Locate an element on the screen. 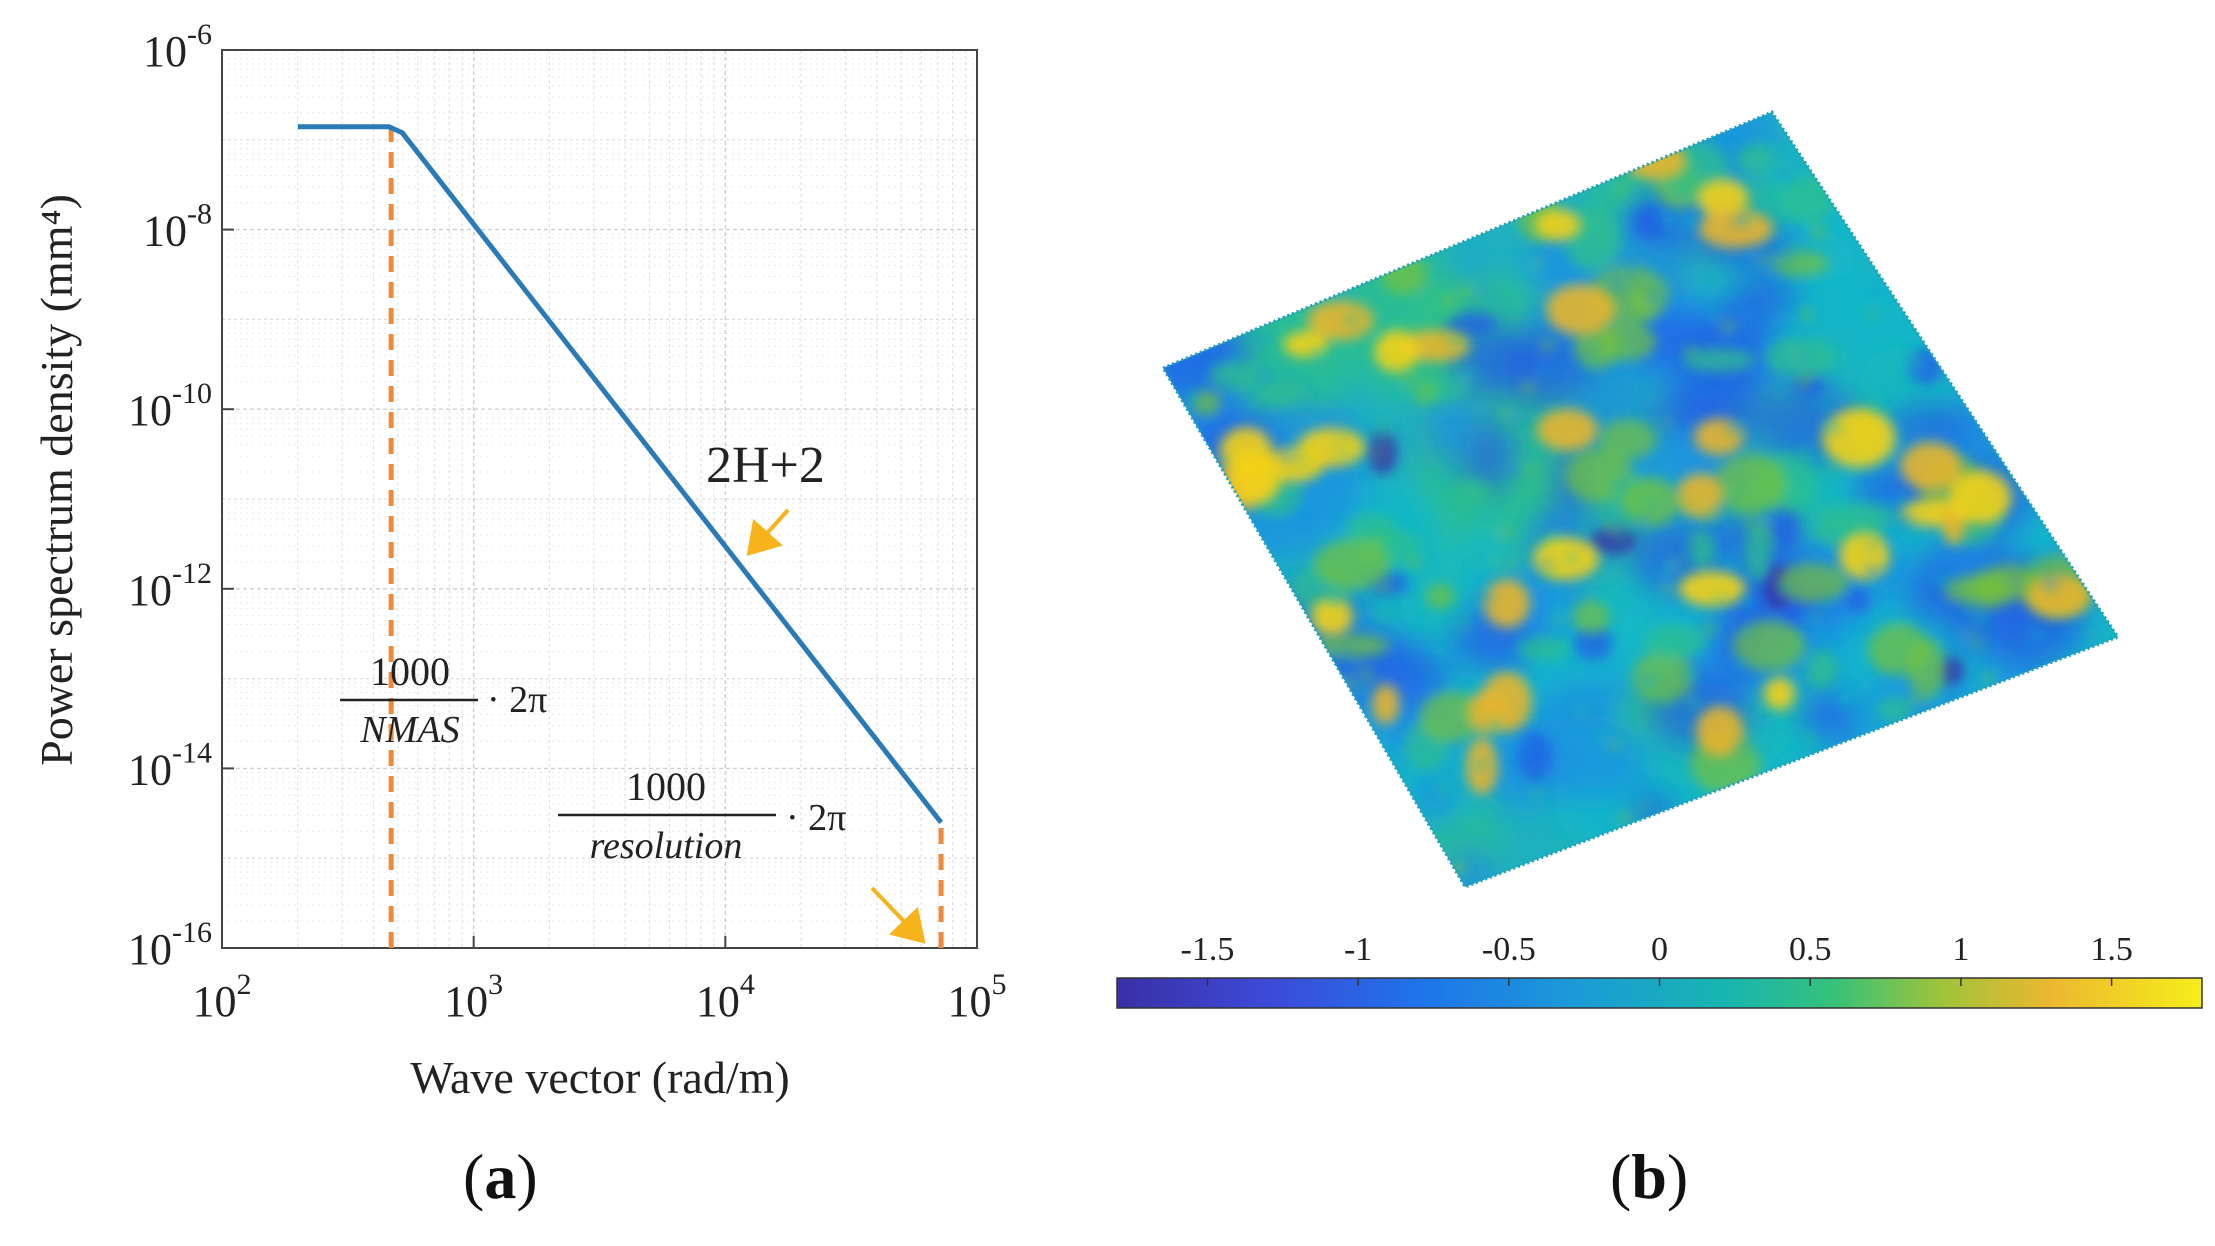  colorbar-tick-label: -1 is located at coordinates (1358, 949).